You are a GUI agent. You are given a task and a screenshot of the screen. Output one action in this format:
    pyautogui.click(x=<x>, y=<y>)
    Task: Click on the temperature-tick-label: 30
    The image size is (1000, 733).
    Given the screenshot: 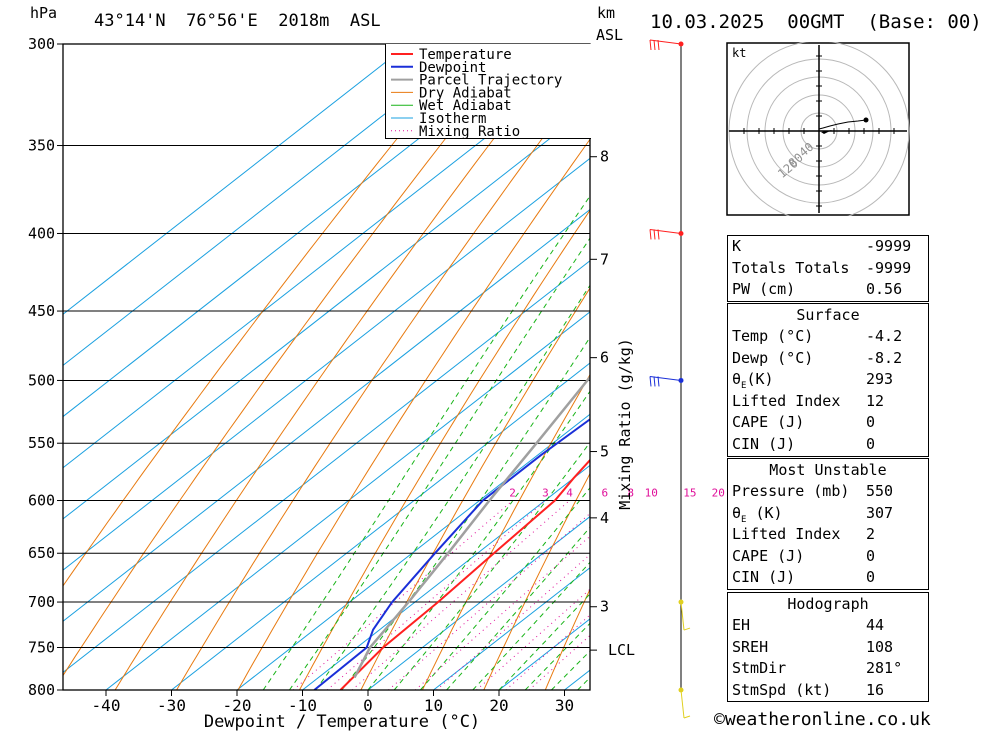 What is the action you would take?
    pyautogui.click(x=564, y=705)
    